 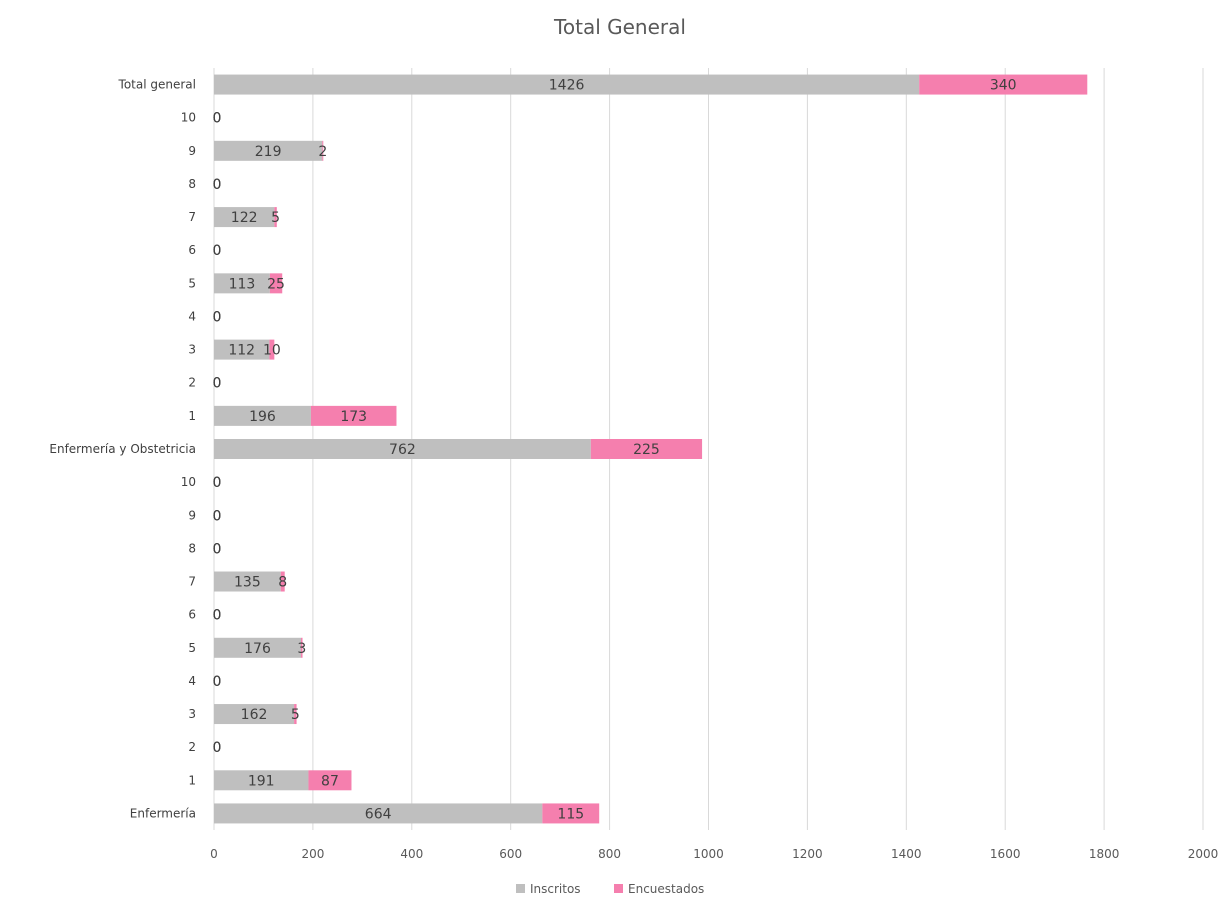 What do you see at coordinates (157, 85) in the screenshot?
I see `category-label: Total general` at bounding box center [157, 85].